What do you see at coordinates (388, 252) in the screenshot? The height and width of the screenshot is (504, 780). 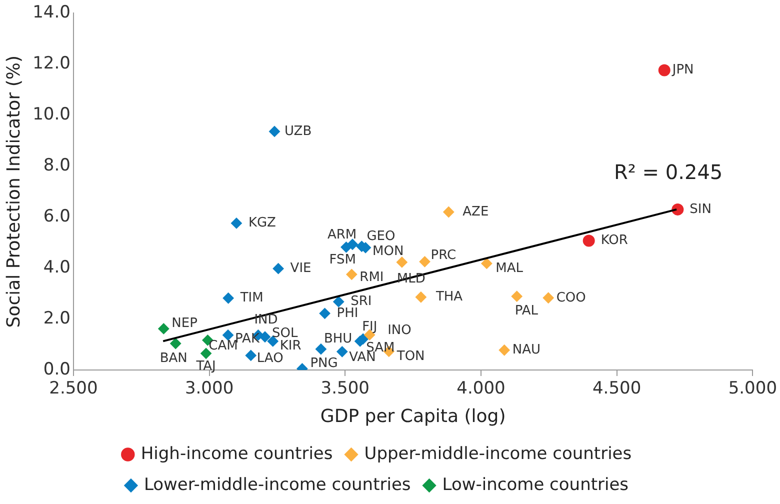 I see `annotation: MON` at bounding box center [388, 252].